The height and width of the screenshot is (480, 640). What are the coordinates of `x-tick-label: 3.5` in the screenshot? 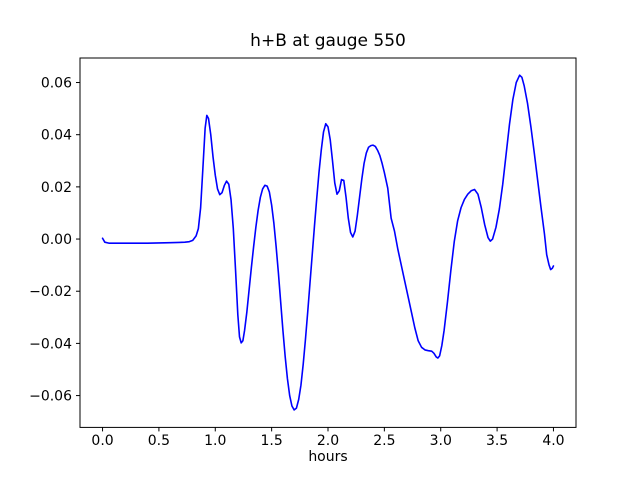 It's located at (497, 441).